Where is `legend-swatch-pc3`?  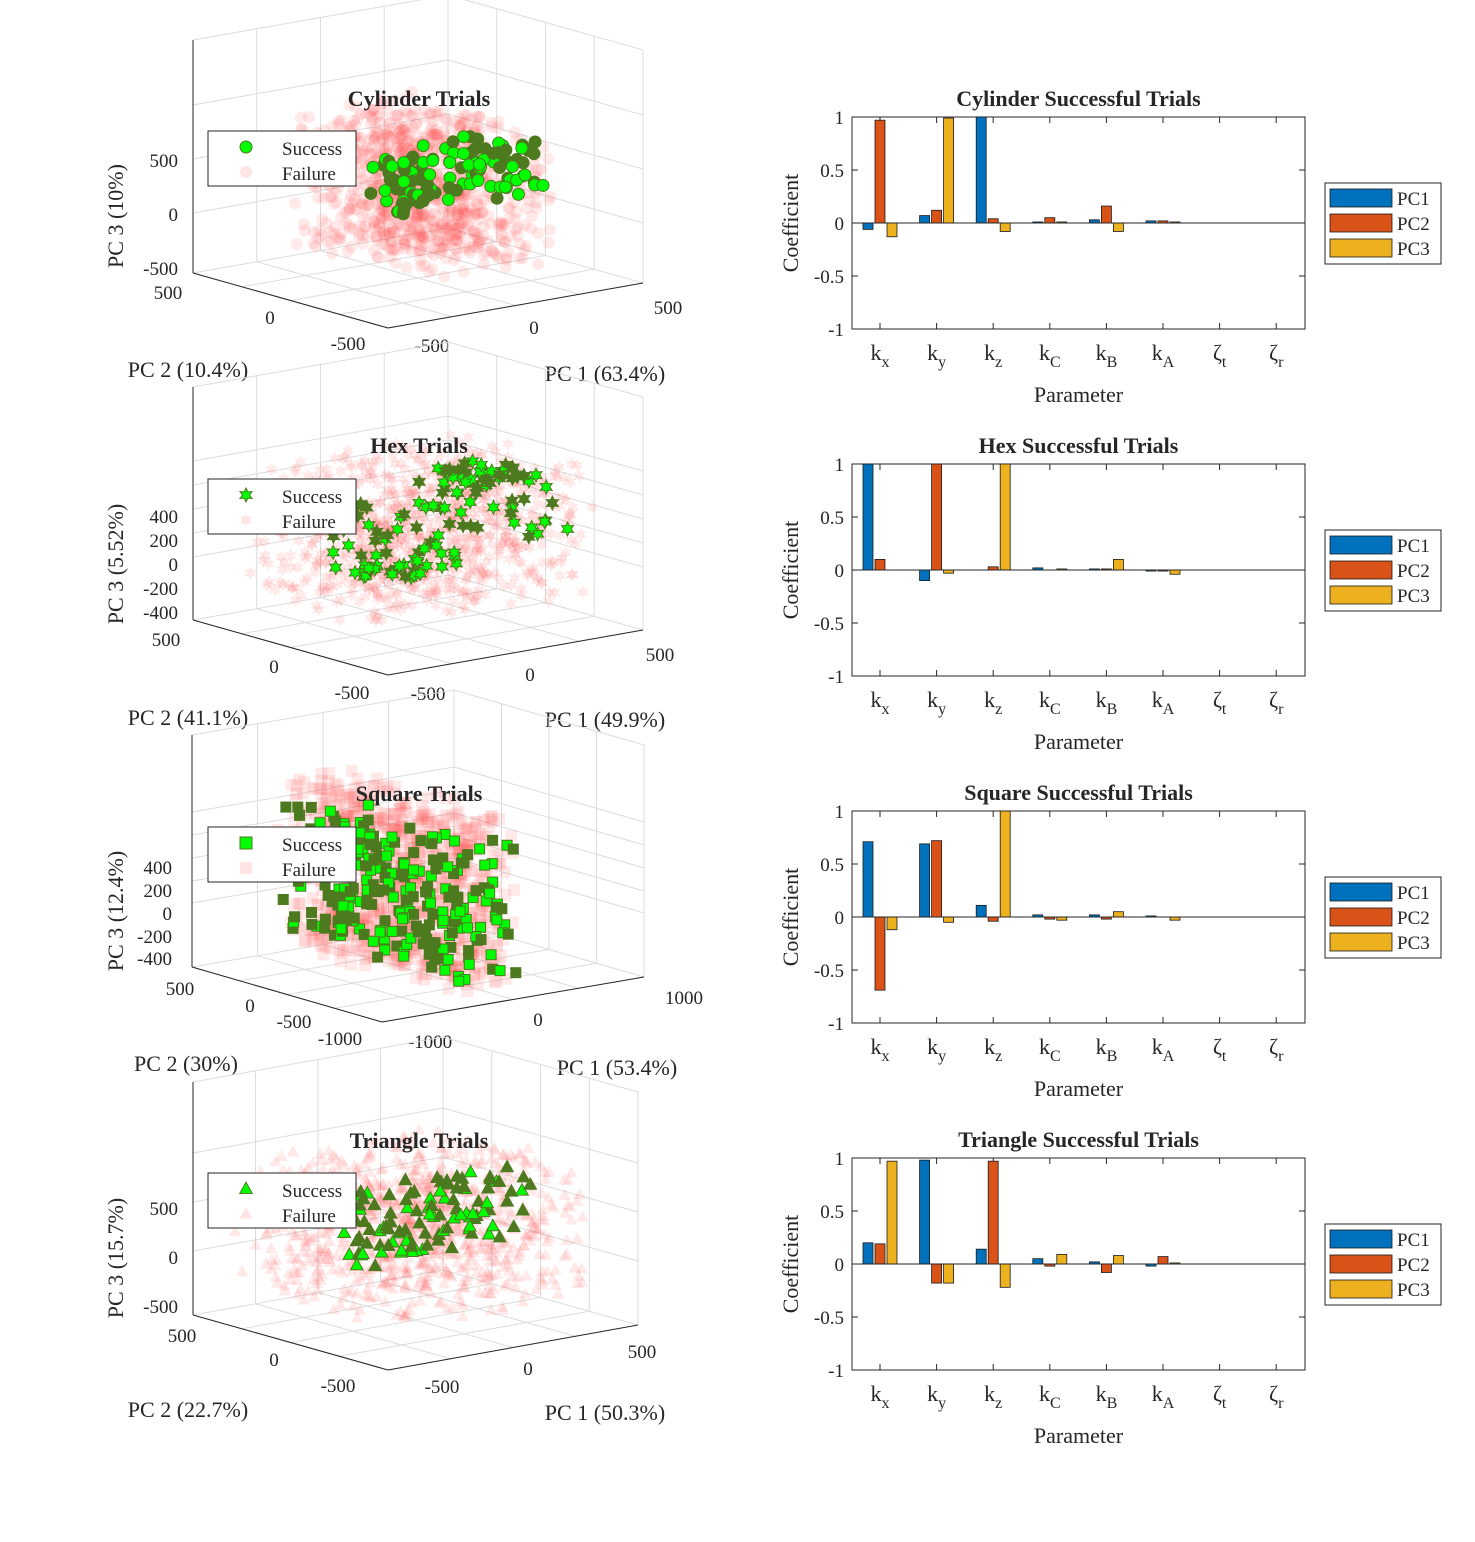
legend-swatch-pc3 is located at coordinates (1361, 248).